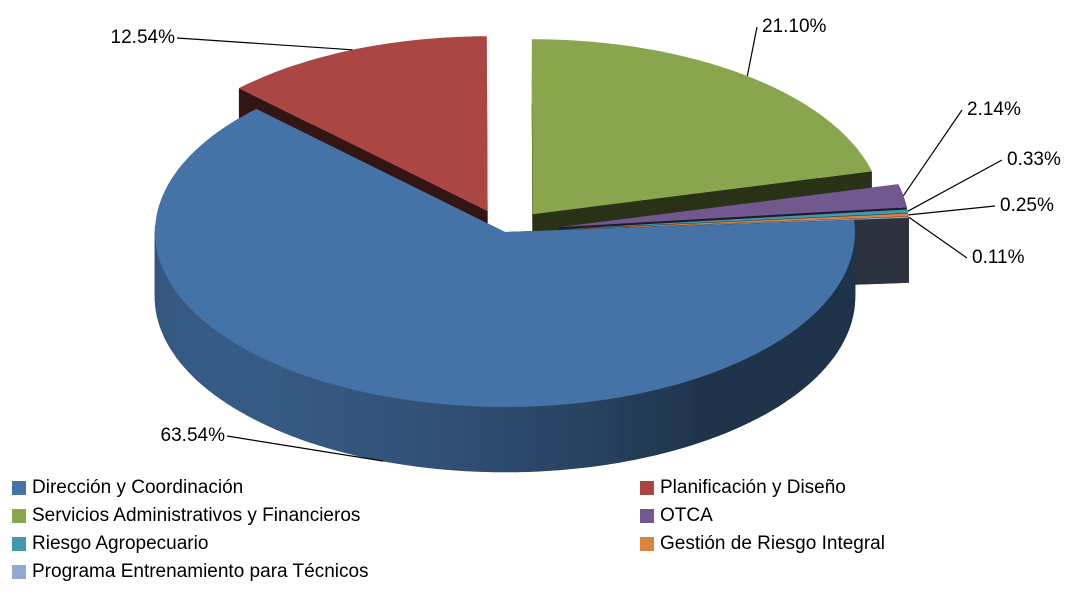 Image resolution: width=1081 pixels, height=594 pixels. What do you see at coordinates (753, 487) in the screenshot?
I see `legend-label: Planificación y Diseño` at bounding box center [753, 487].